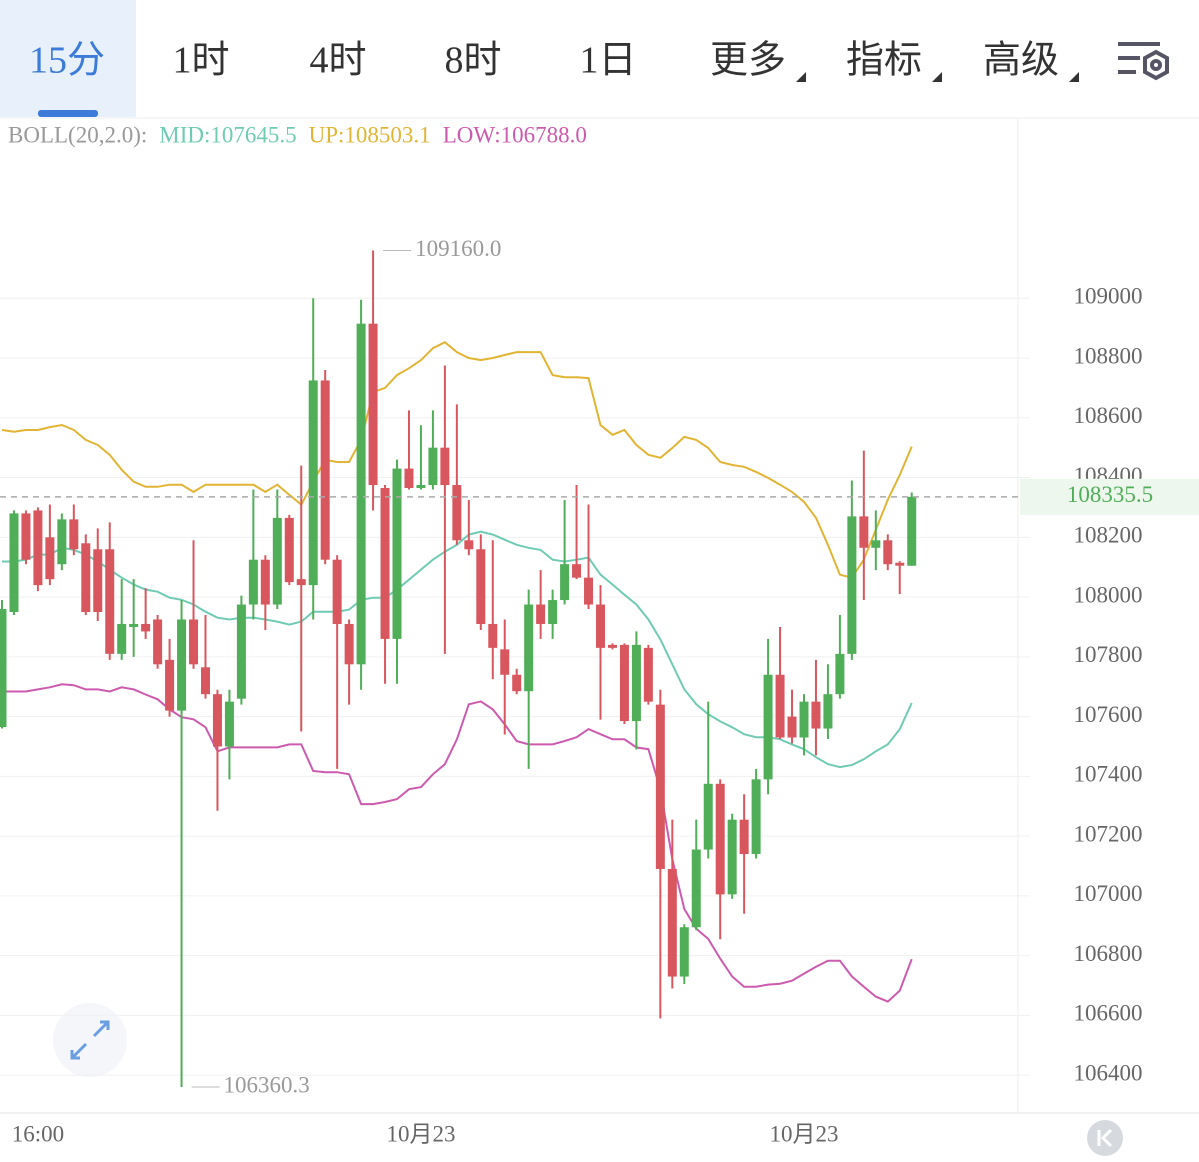  Describe the element at coordinates (748, 61) in the screenshot. I see `tab: 更多` at that location.